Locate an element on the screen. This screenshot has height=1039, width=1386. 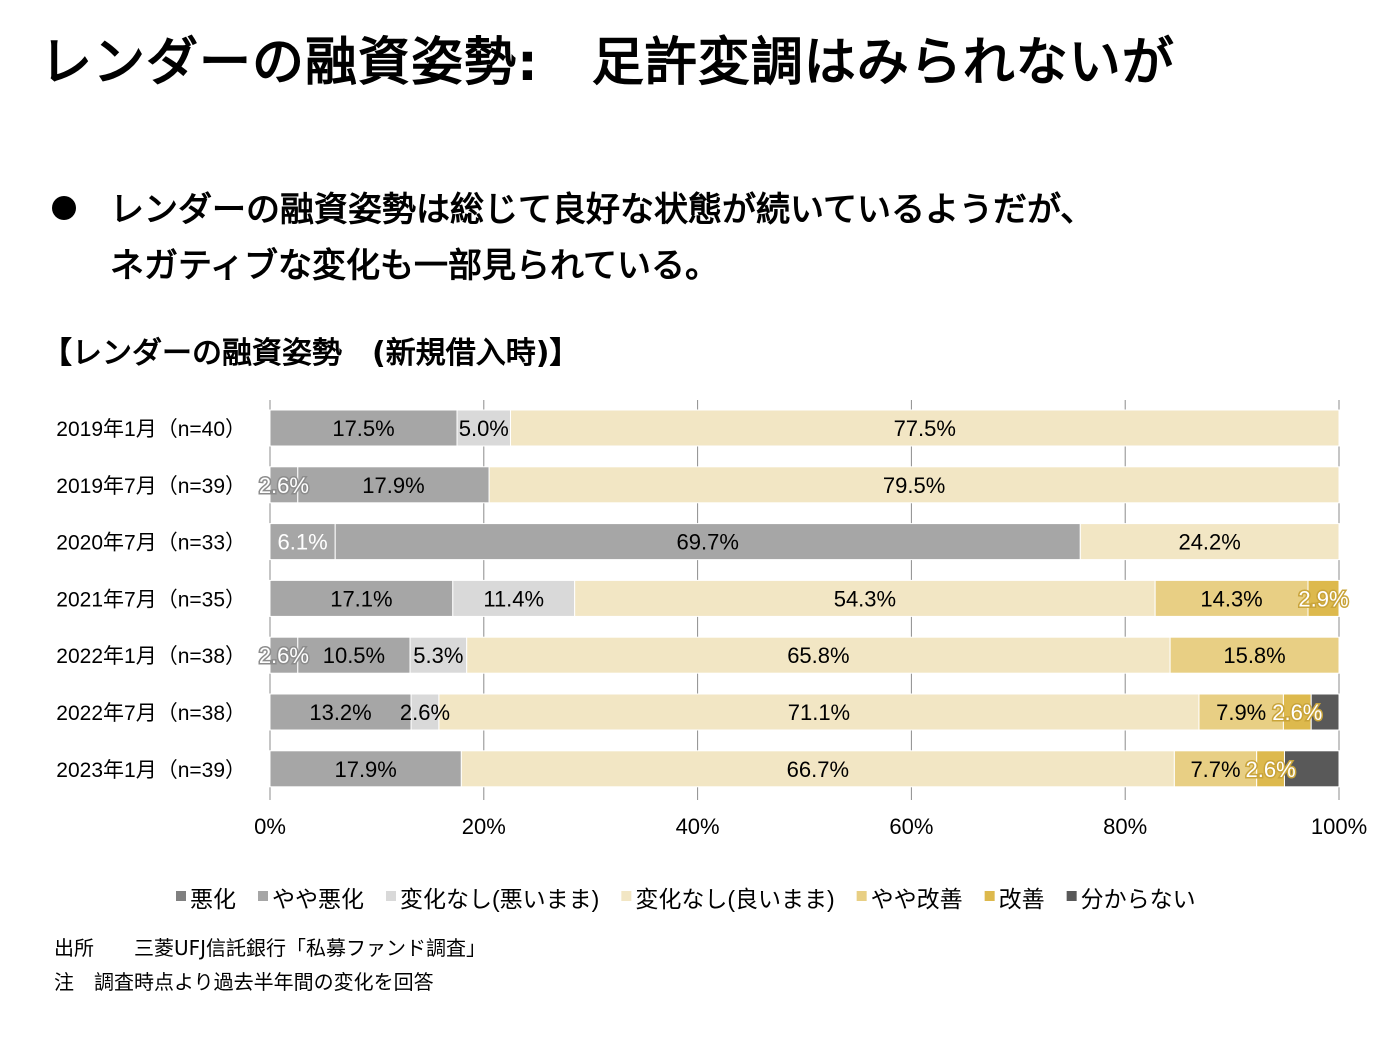
data-label: 77.5% is located at coordinates (925, 428).